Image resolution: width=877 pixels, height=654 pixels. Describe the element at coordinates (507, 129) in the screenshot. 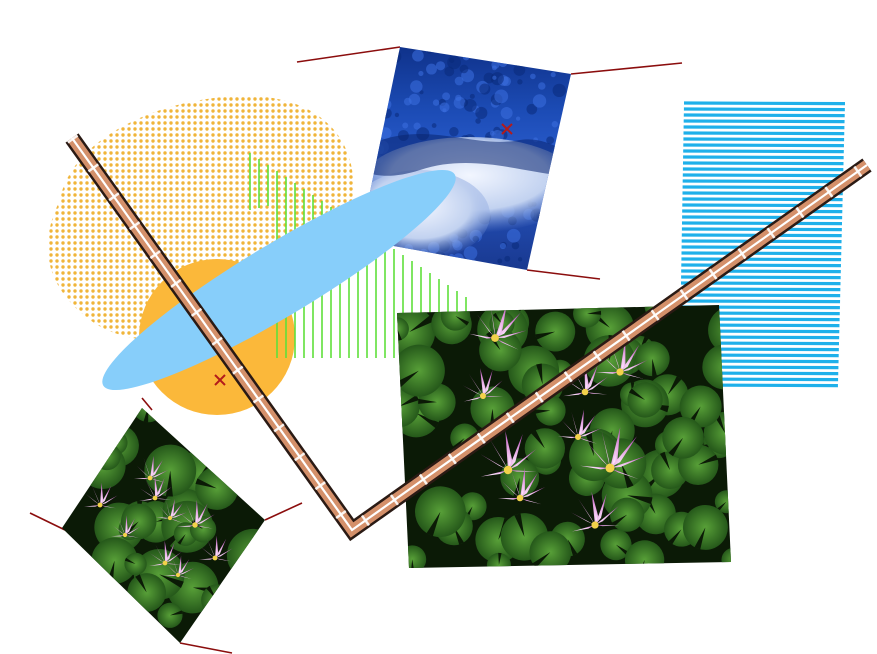

I see `cross-marker-forest` at that location.